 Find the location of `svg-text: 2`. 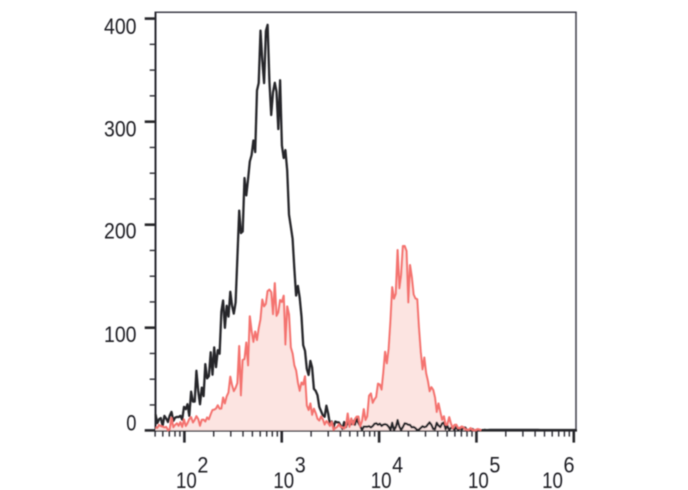

svg-text: 2 is located at coordinates (202, 465).